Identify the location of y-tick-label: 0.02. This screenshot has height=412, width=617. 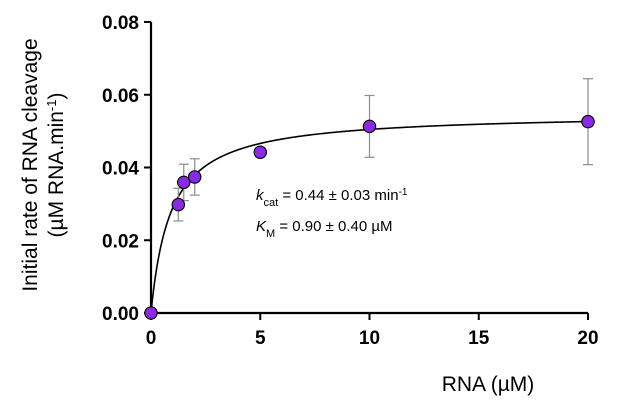
(120, 241).